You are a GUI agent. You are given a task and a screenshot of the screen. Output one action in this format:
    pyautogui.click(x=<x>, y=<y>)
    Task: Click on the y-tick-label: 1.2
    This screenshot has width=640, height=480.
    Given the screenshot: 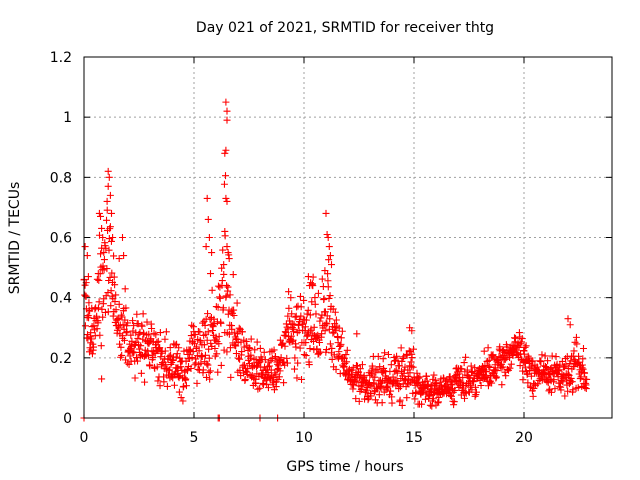 What is the action you would take?
    pyautogui.click(x=61, y=58)
    